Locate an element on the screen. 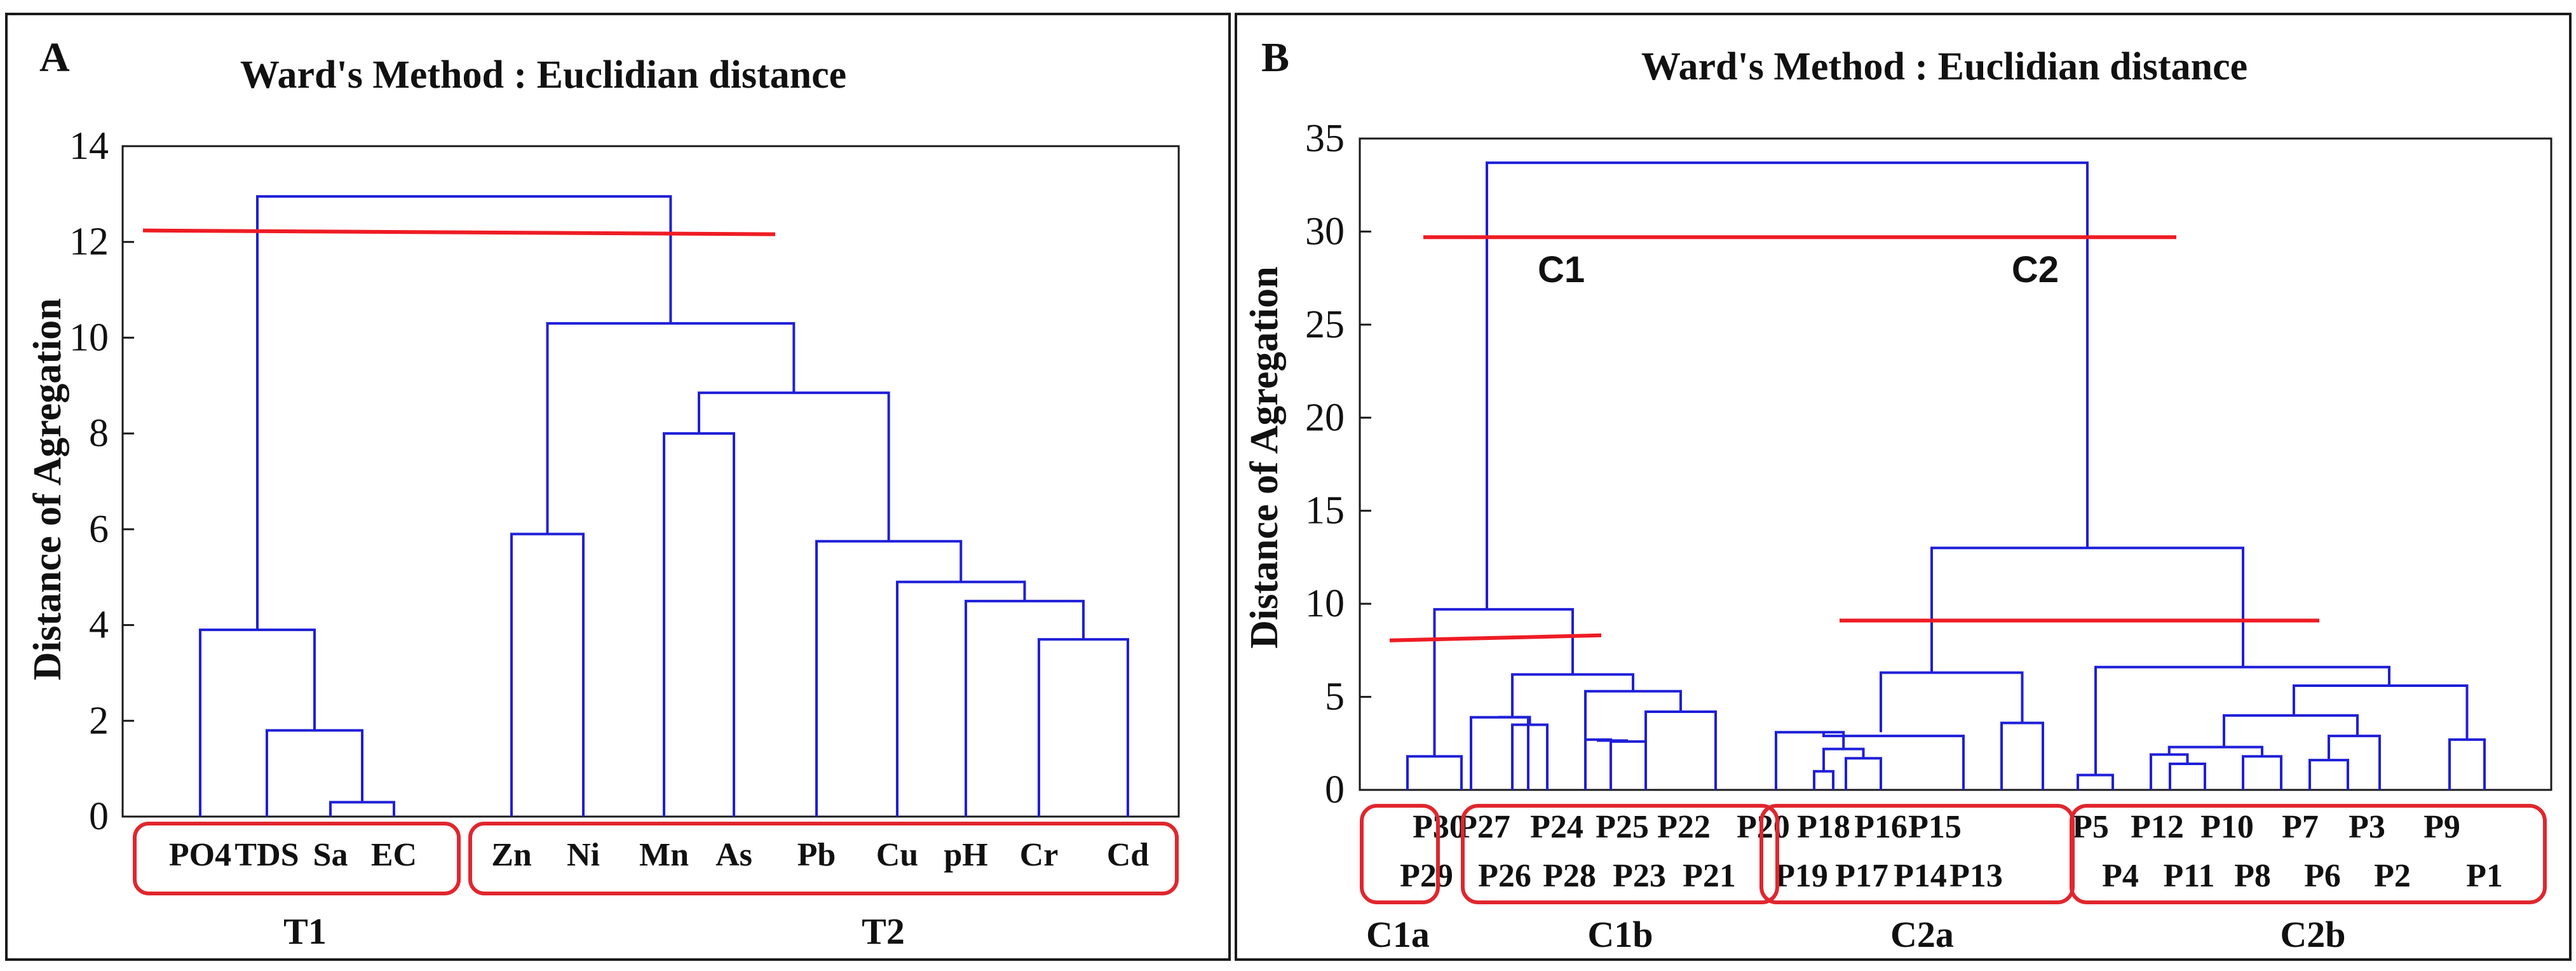  leaf-label: P22 is located at coordinates (1684, 827).